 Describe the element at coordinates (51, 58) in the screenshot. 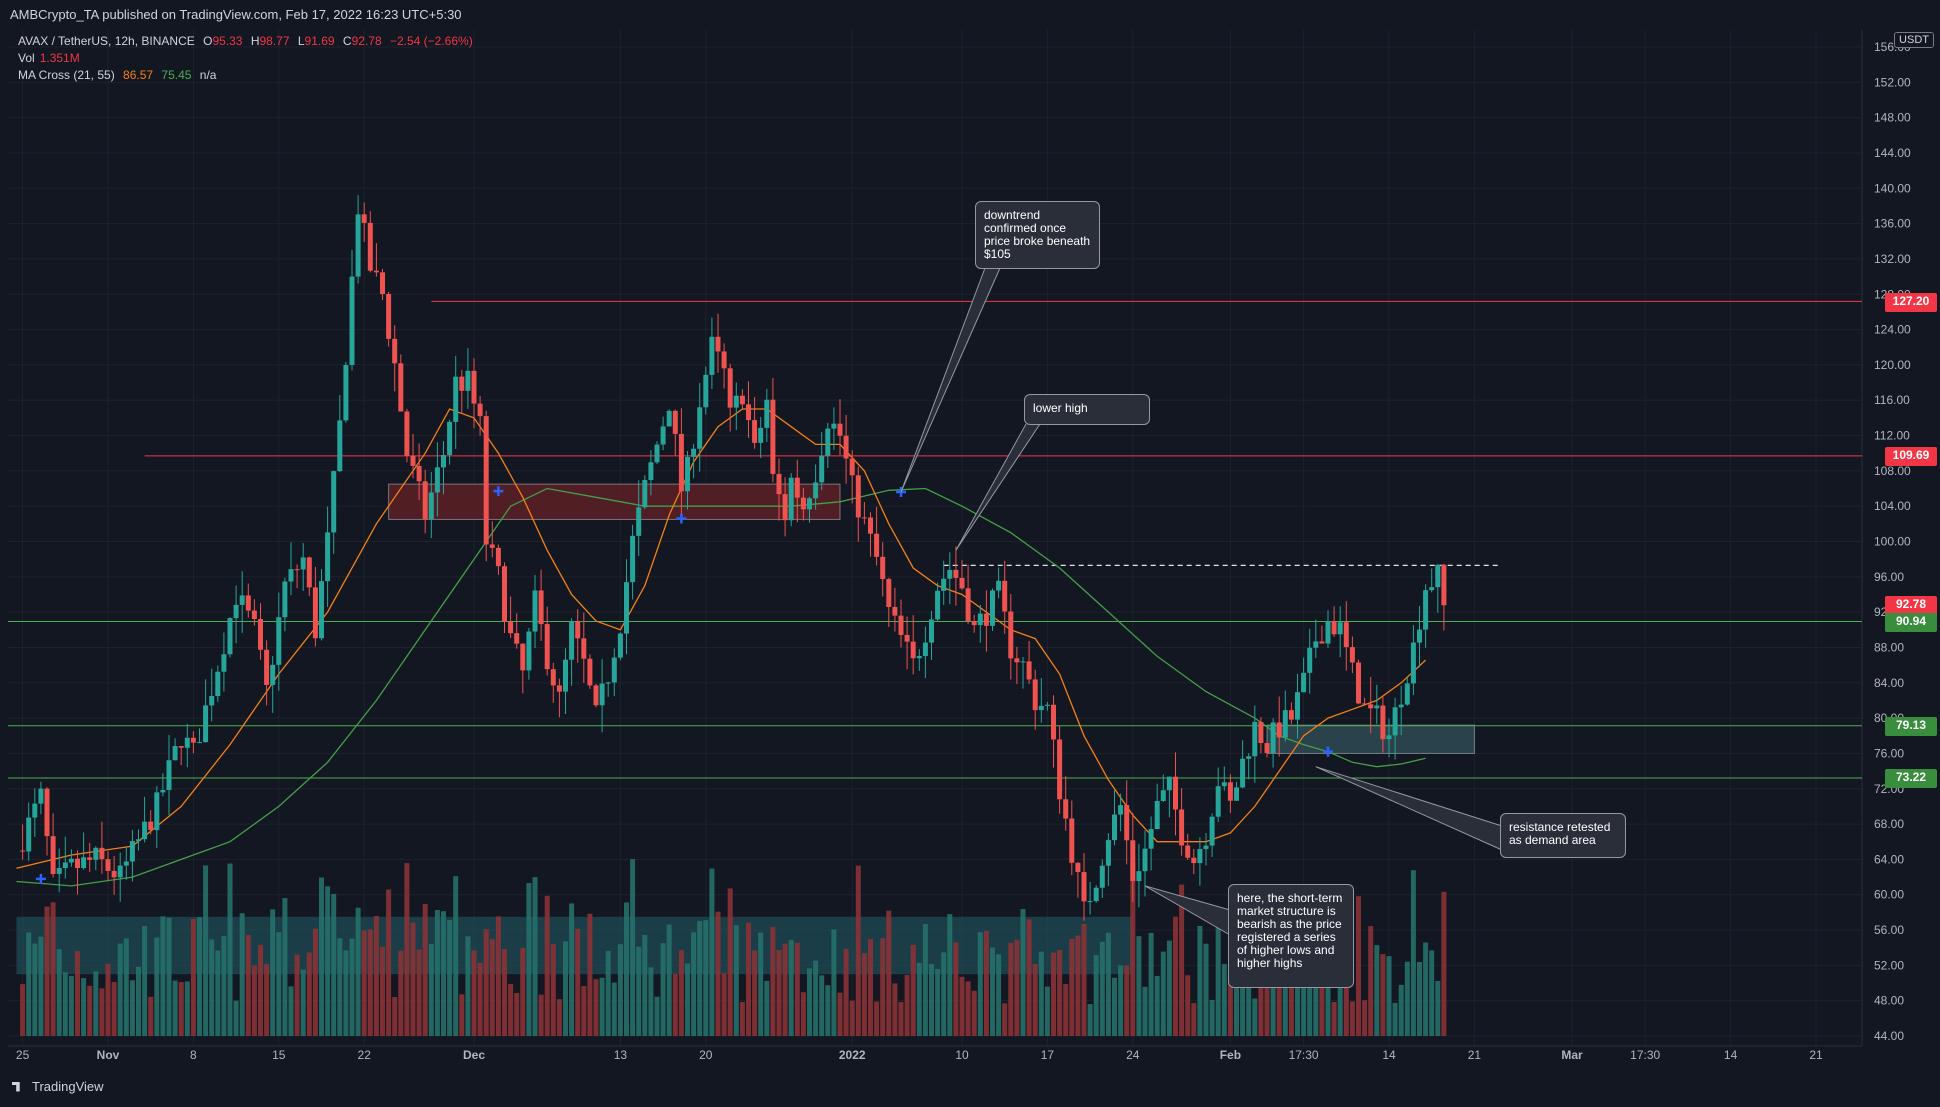

I see `volume-legend: Vol 1.351M` at that location.